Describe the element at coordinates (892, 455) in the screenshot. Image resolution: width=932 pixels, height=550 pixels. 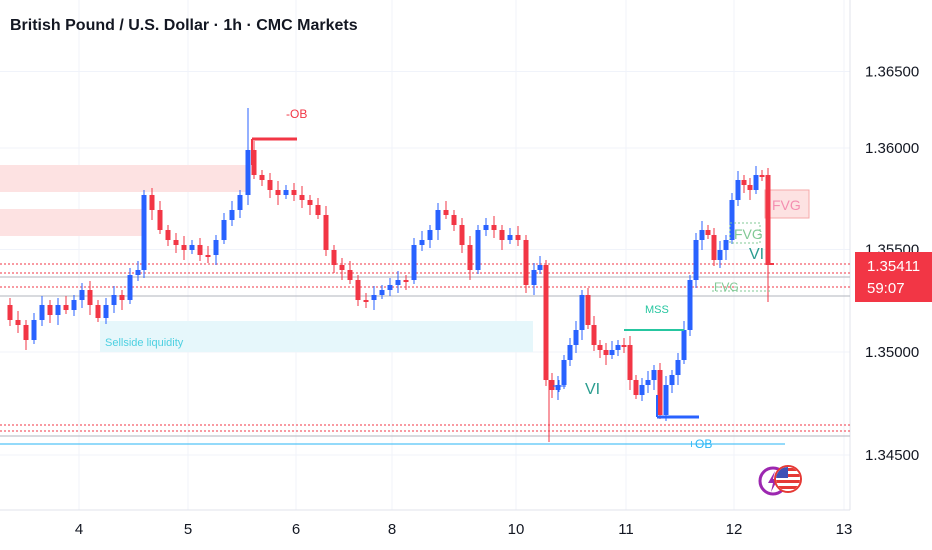
I see `y-tick-label: 1.34500` at that location.